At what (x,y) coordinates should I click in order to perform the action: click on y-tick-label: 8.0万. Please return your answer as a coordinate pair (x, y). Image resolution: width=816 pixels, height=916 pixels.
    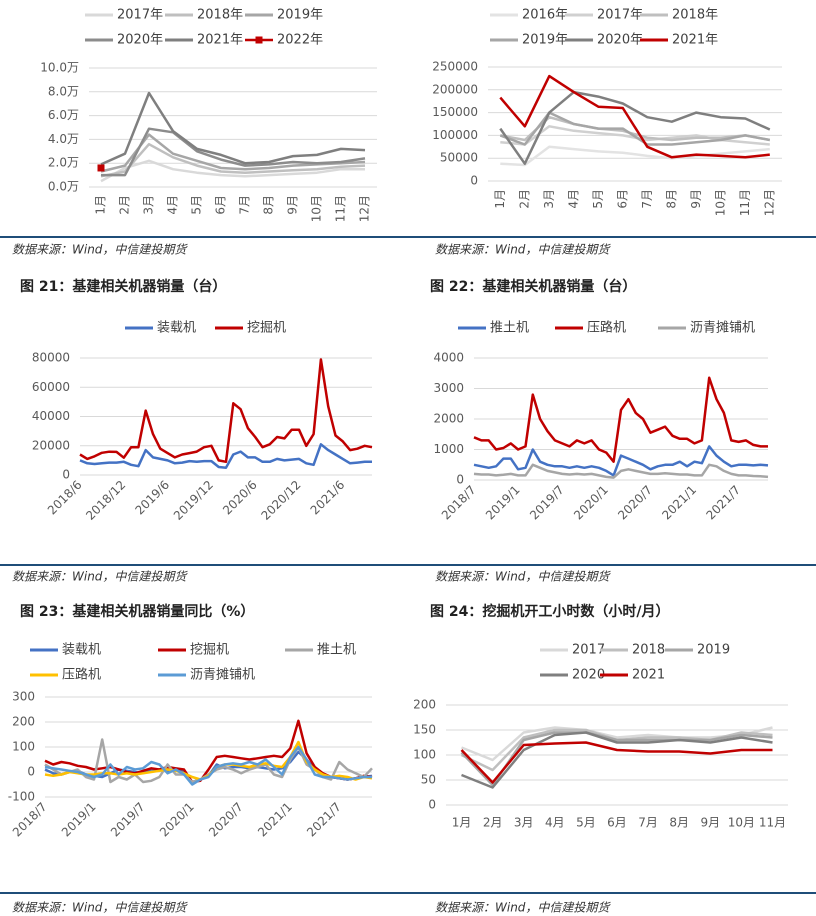
    Looking at the image, I should click on (63, 91).